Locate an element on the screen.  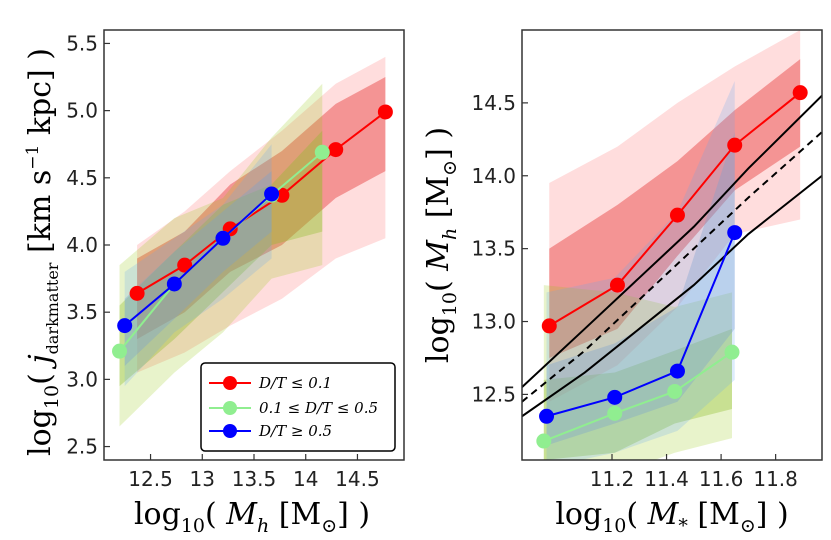
y-tick-label: 3.5 is located at coordinates (82, 312).